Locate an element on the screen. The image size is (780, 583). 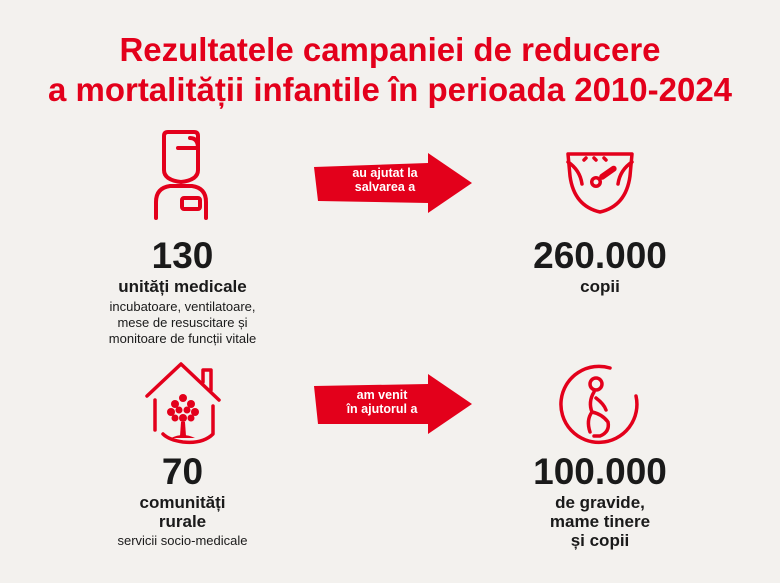
arrow-row1: au ajutat la salvarea a is located at coordinates (392, 185).